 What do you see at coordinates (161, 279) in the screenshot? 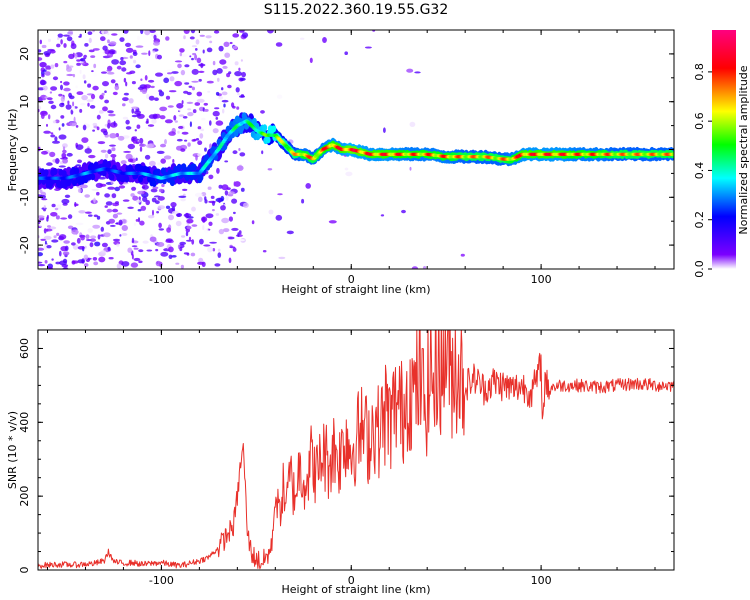
I see `x-tick-label: -100` at bounding box center [161, 279].